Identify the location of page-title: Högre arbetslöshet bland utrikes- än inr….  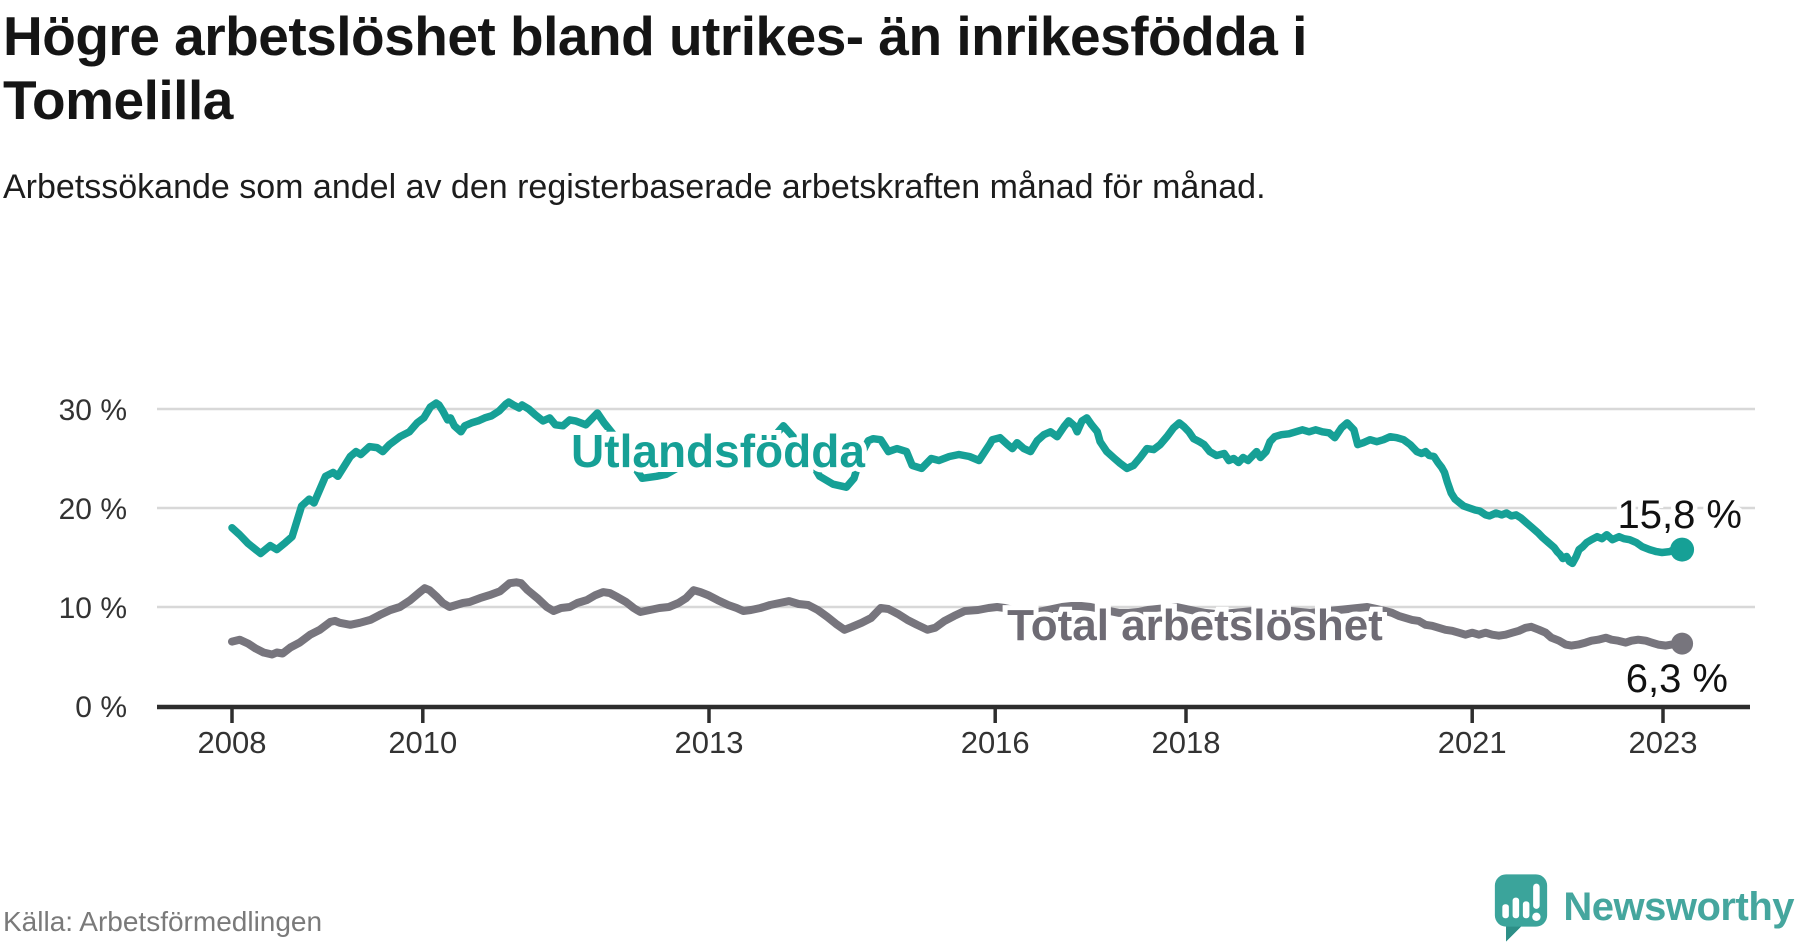
(655, 68).